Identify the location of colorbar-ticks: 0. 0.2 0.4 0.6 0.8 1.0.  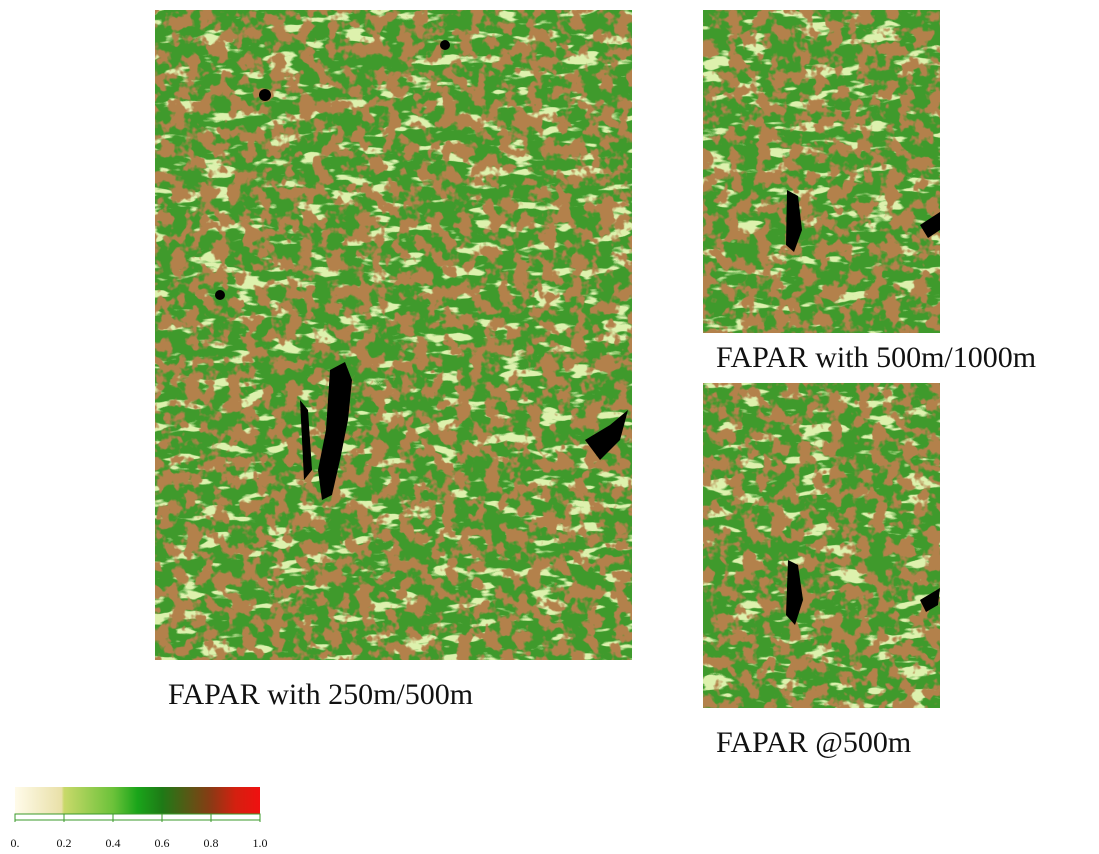
(139, 832).